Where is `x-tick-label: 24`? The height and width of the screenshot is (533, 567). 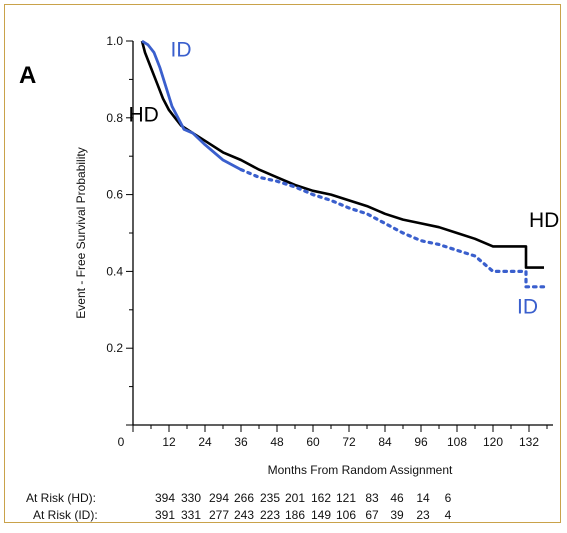
x-tick-label: 24 is located at coordinates (205, 442).